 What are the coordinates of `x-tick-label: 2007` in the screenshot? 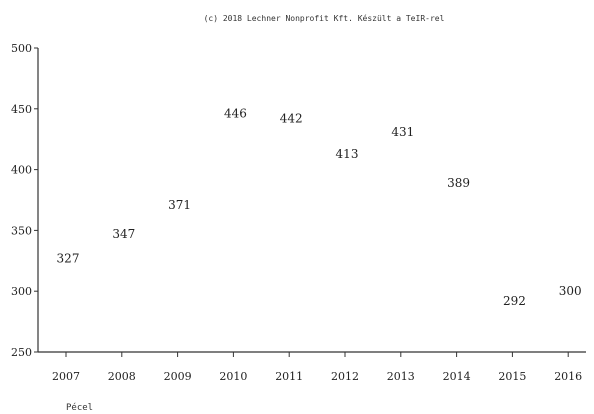 It's located at (66, 376).